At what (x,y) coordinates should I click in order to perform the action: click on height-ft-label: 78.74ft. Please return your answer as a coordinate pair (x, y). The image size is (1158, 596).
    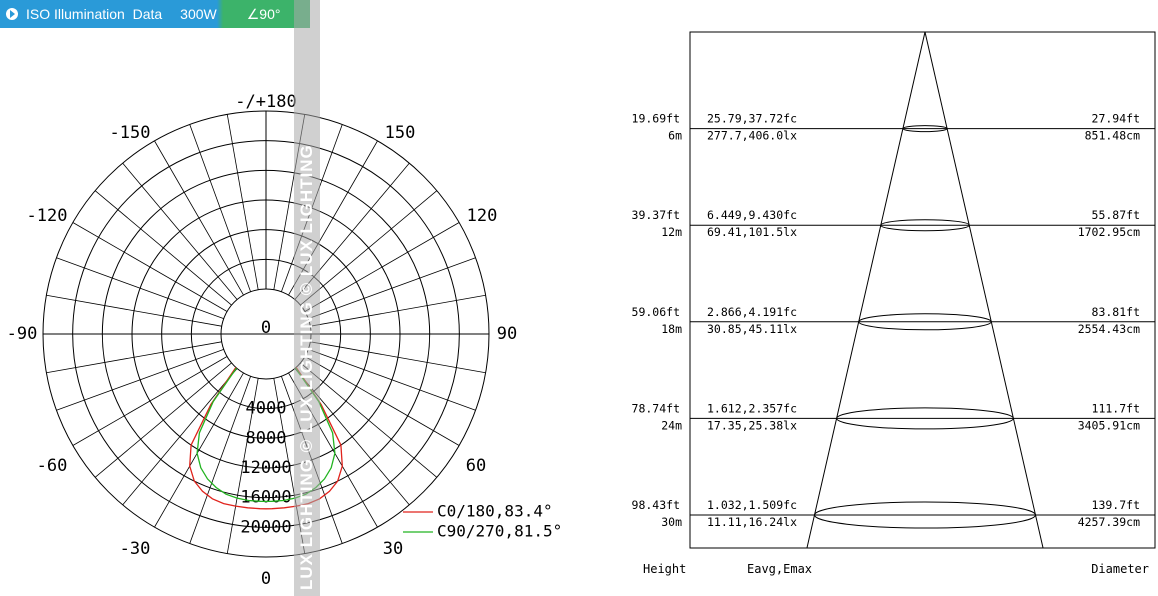
    Looking at the image, I should click on (656, 408).